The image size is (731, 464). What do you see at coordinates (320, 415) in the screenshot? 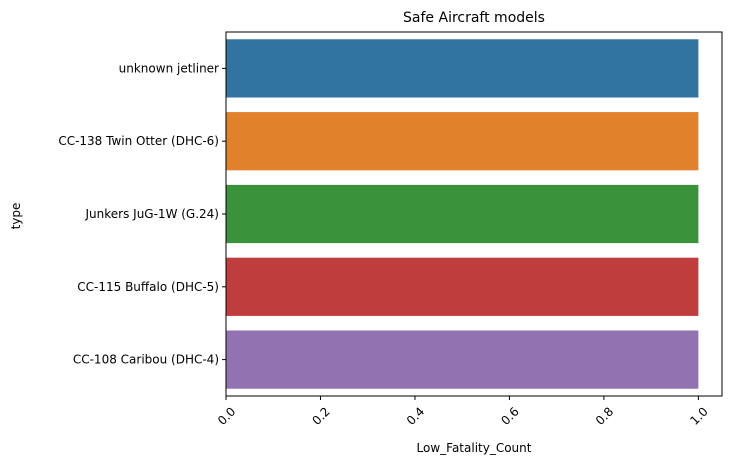
I see `x-tick-label: 0.2` at bounding box center [320, 415].